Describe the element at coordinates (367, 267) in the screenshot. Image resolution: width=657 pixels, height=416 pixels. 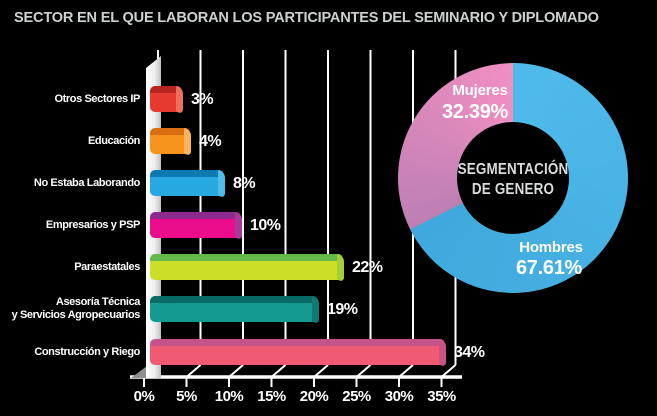
I see `bar-value-label: 22%` at that location.